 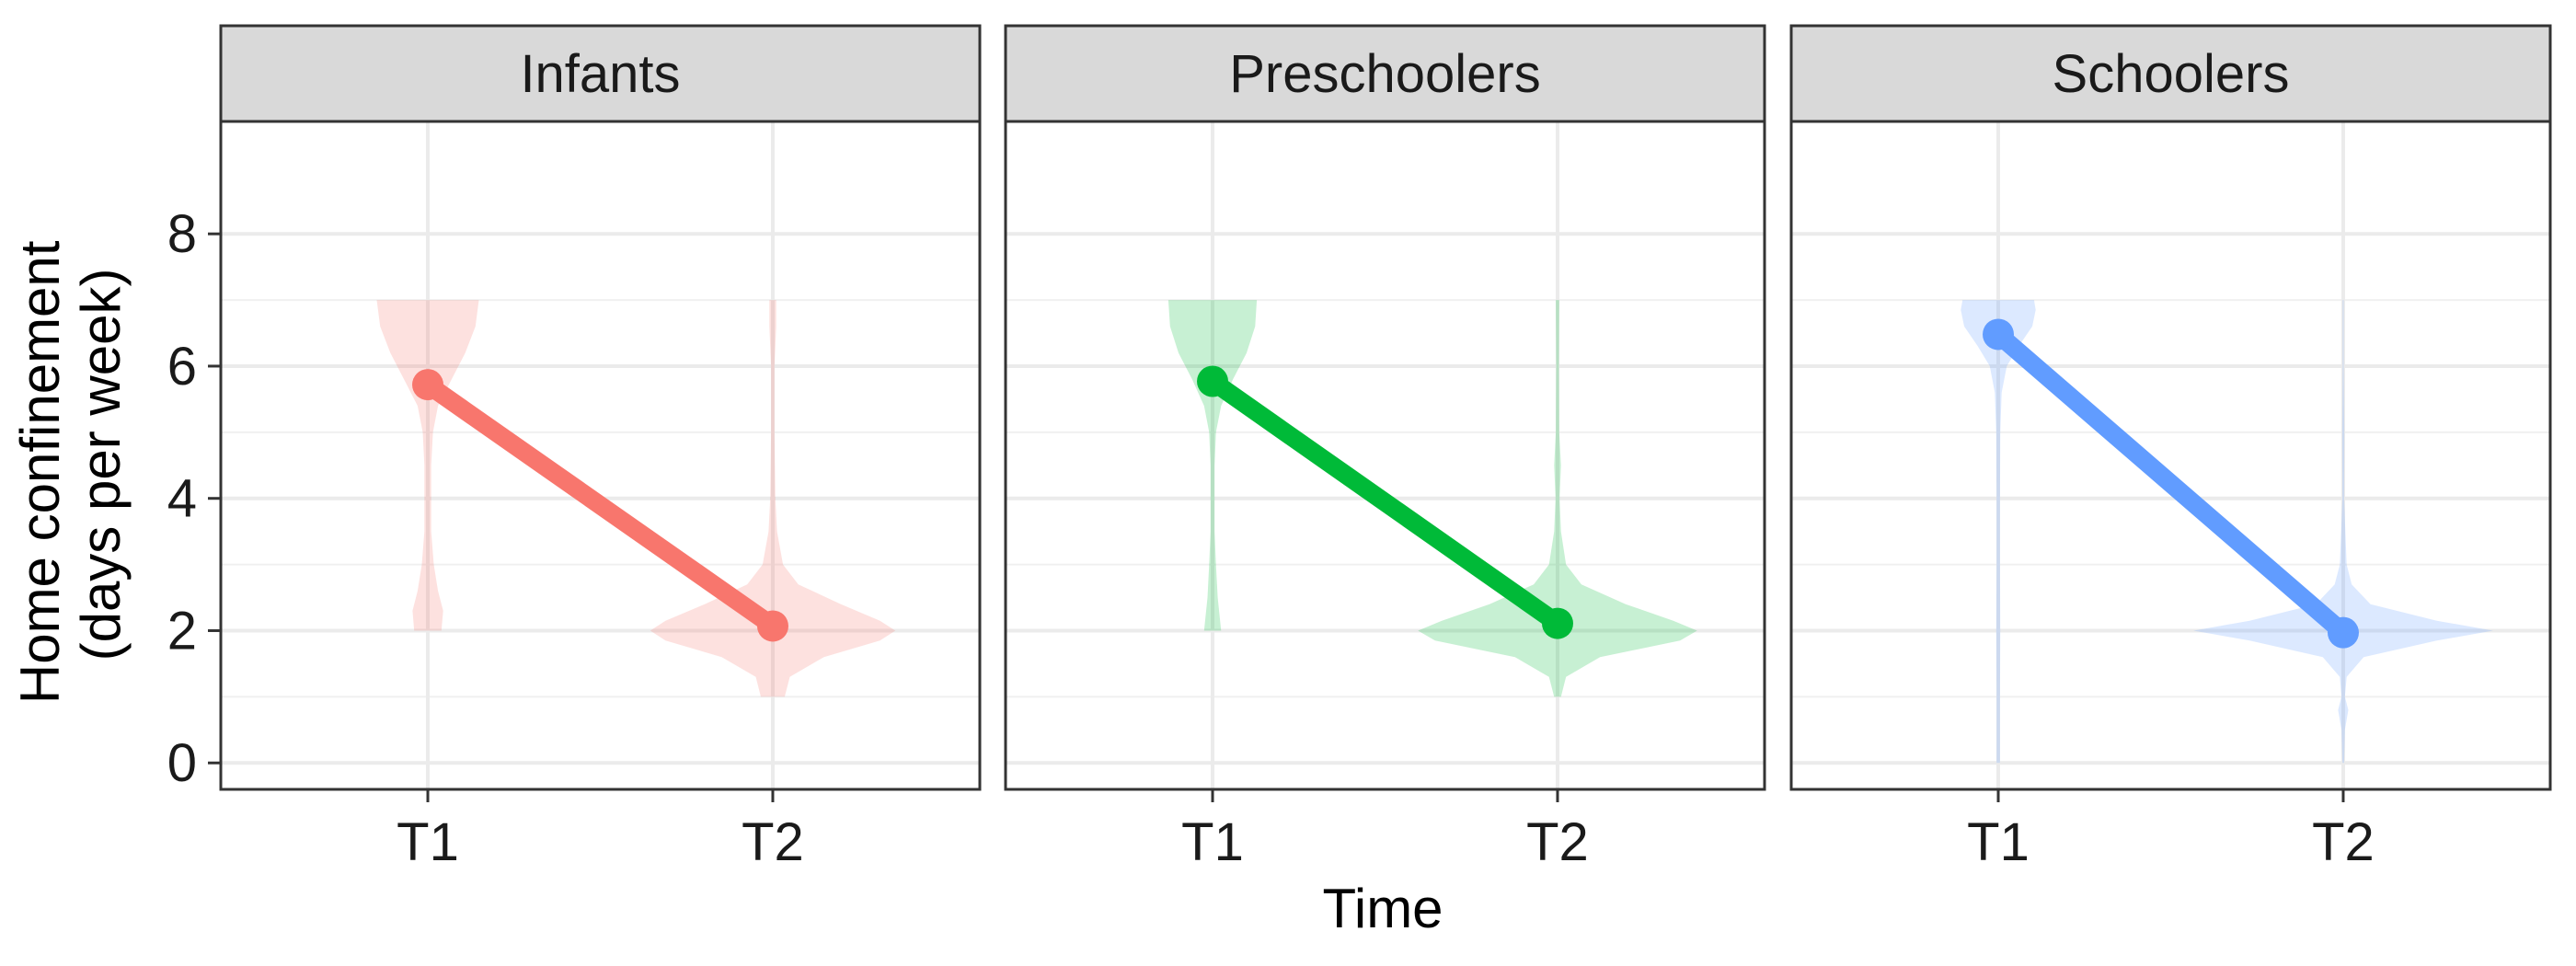 What do you see at coordinates (182, 499) in the screenshot?
I see `y-tick-label: 4` at bounding box center [182, 499].